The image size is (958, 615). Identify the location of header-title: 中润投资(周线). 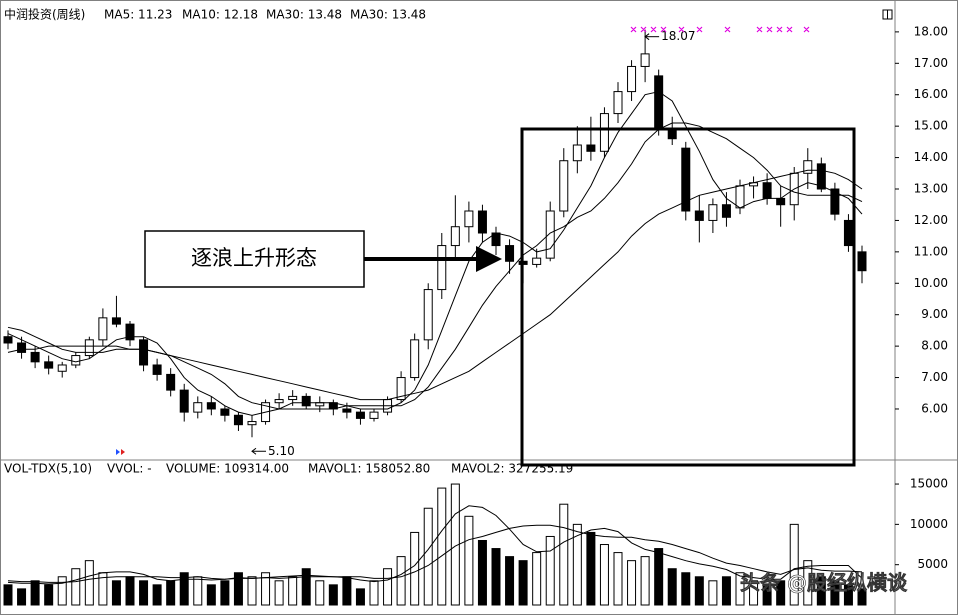
(44, 14).